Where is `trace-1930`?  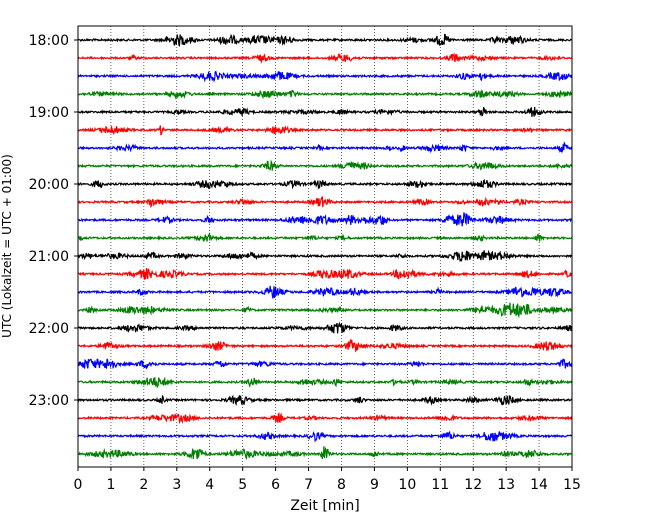 trace-1930 is located at coordinates (325, 147).